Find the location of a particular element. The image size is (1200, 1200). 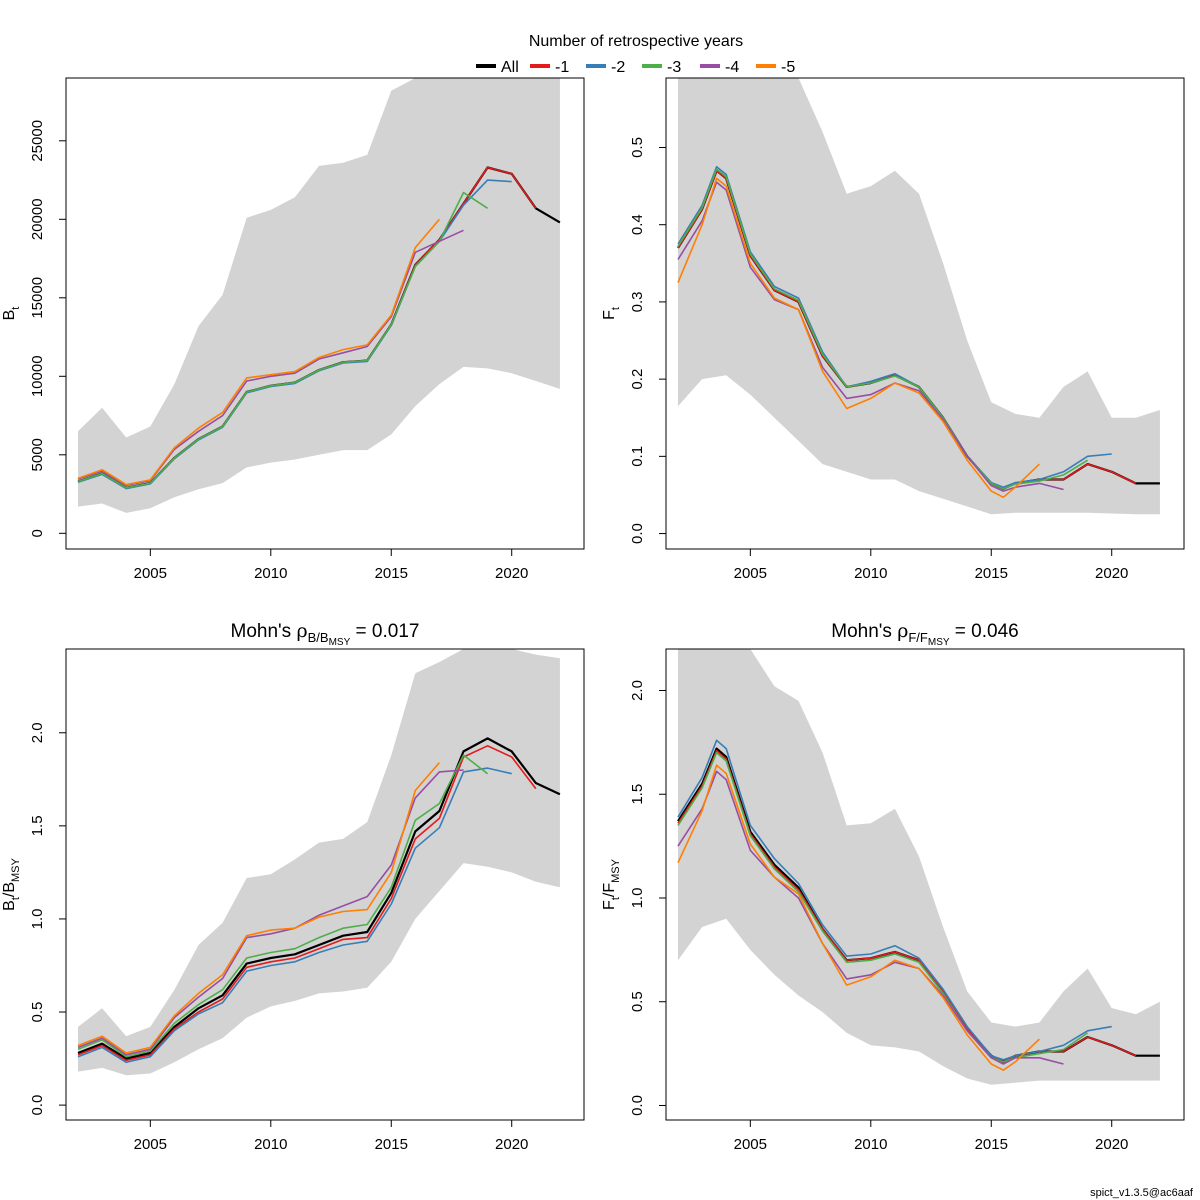

legend-entries: All -1 -2 -3 -4 -5 is located at coordinates (635, 67).